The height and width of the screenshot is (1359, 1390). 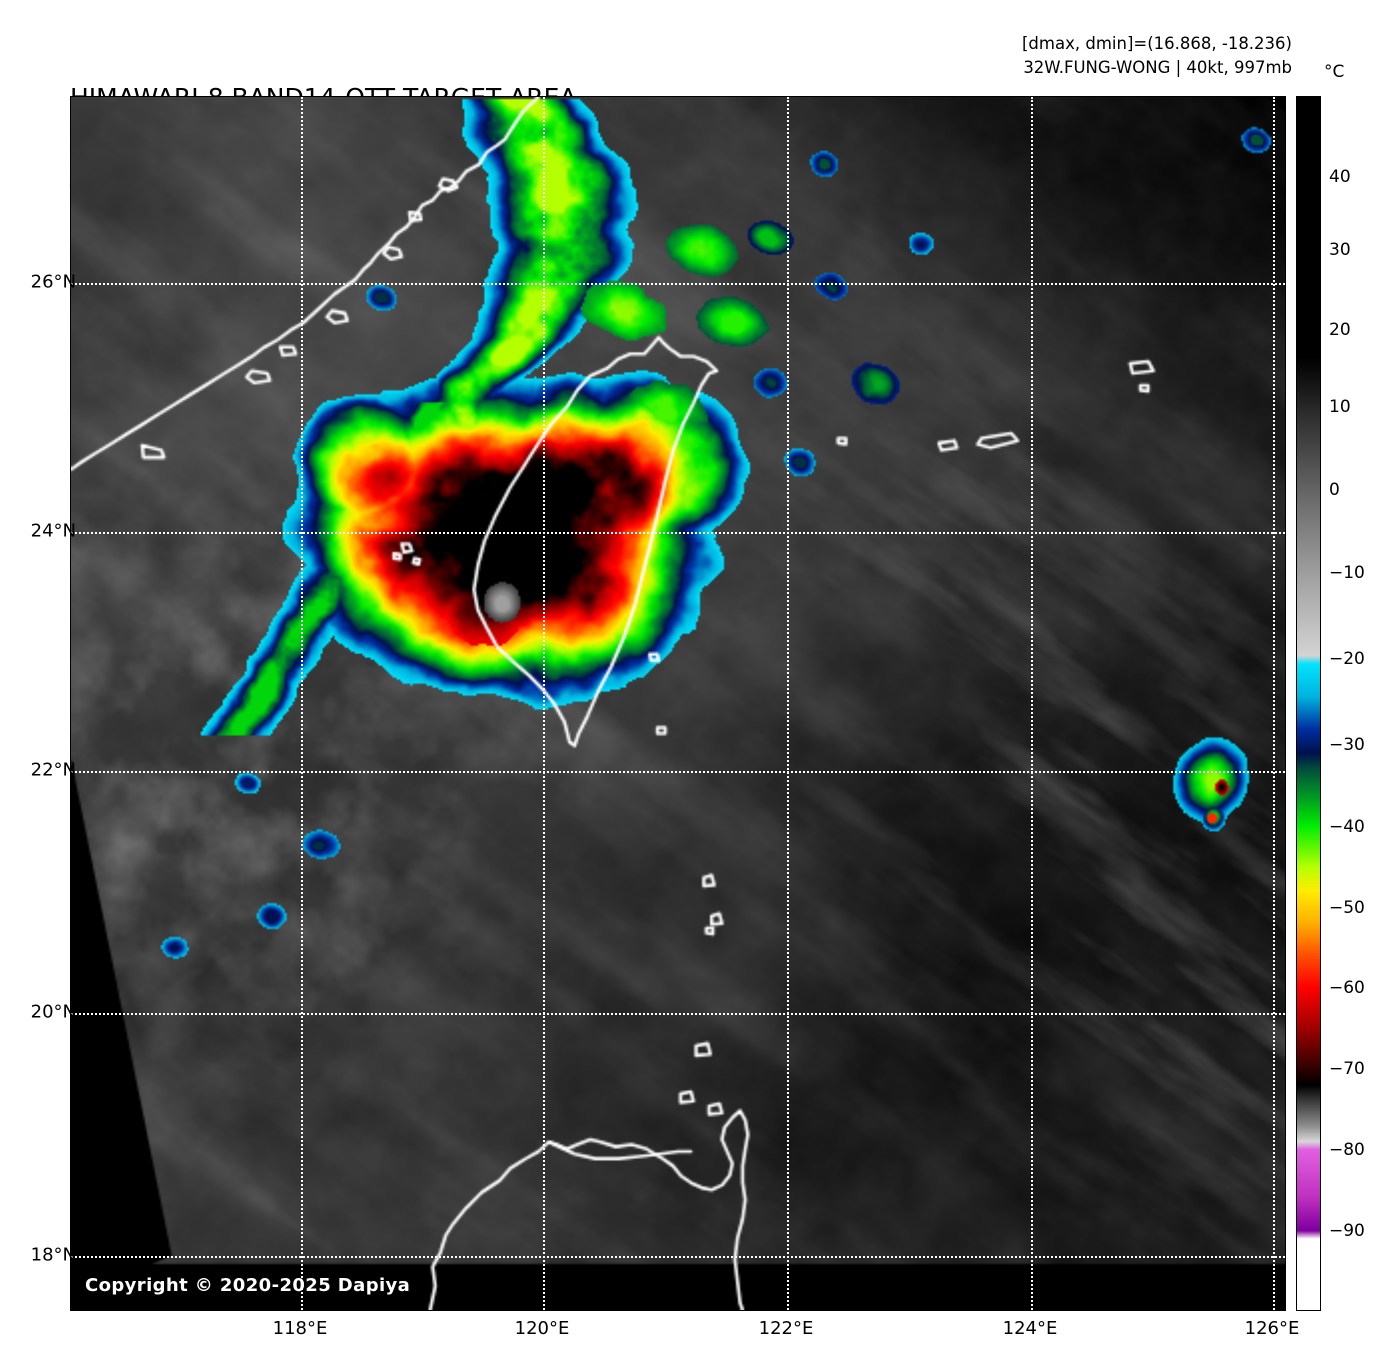 I want to click on colorbar-tick-label: −60, so click(x=1347, y=988).